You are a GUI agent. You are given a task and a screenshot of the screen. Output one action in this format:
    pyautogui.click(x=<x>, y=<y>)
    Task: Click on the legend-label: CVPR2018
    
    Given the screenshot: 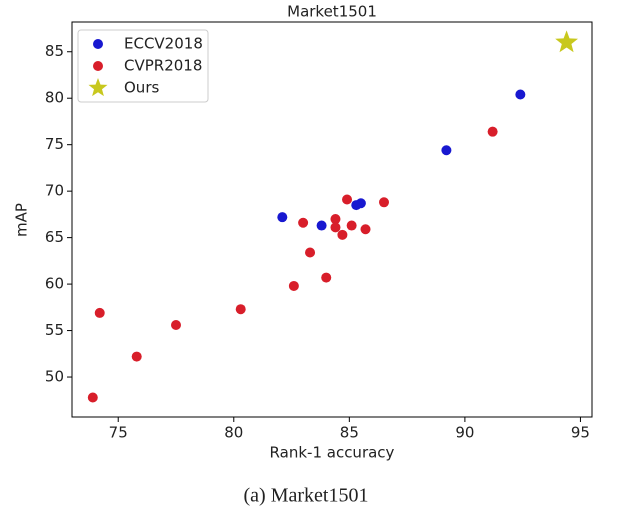 What is the action you would take?
    pyautogui.click(x=163, y=66)
    